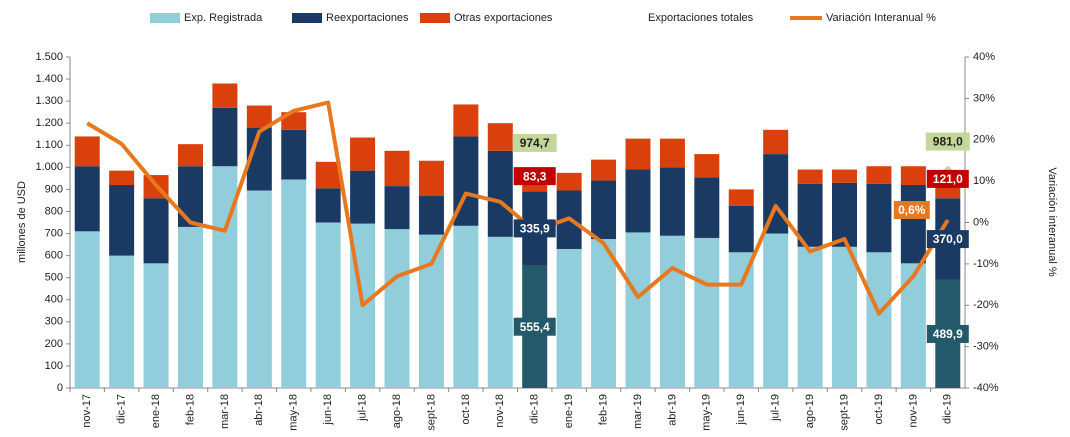  What do you see at coordinates (535, 143) in the screenshot?
I see `total-label: 974,7` at bounding box center [535, 143].